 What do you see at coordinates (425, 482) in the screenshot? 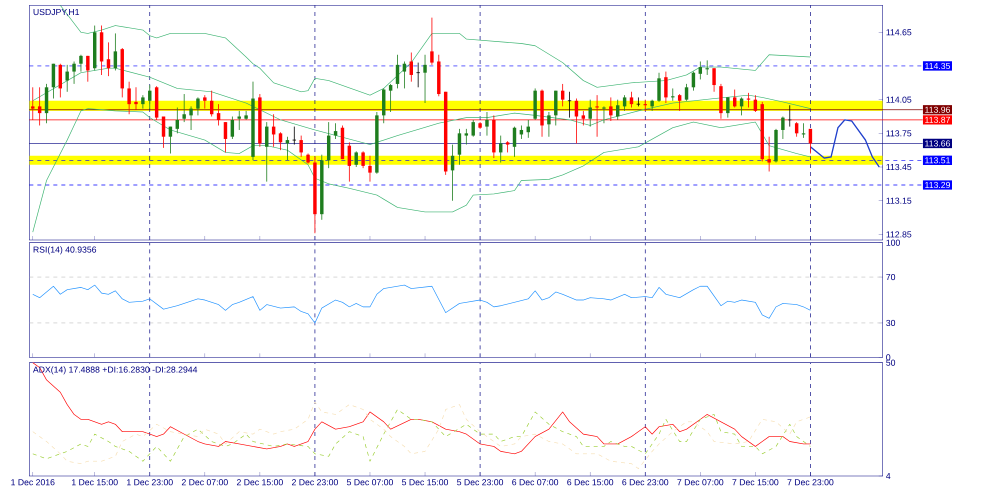
I see `x-tick-label: 5 Dec 15:00` at bounding box center [425, 482].